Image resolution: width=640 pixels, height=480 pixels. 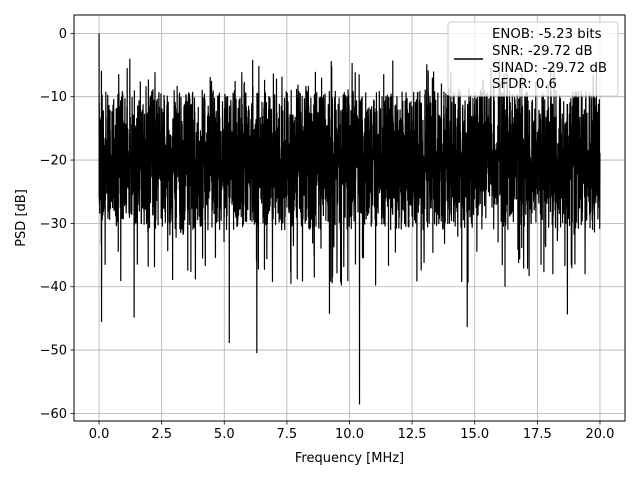 I want to click on legend-entry-sinad: SINAD: -29.72 dB, so click(x=549, y=68).